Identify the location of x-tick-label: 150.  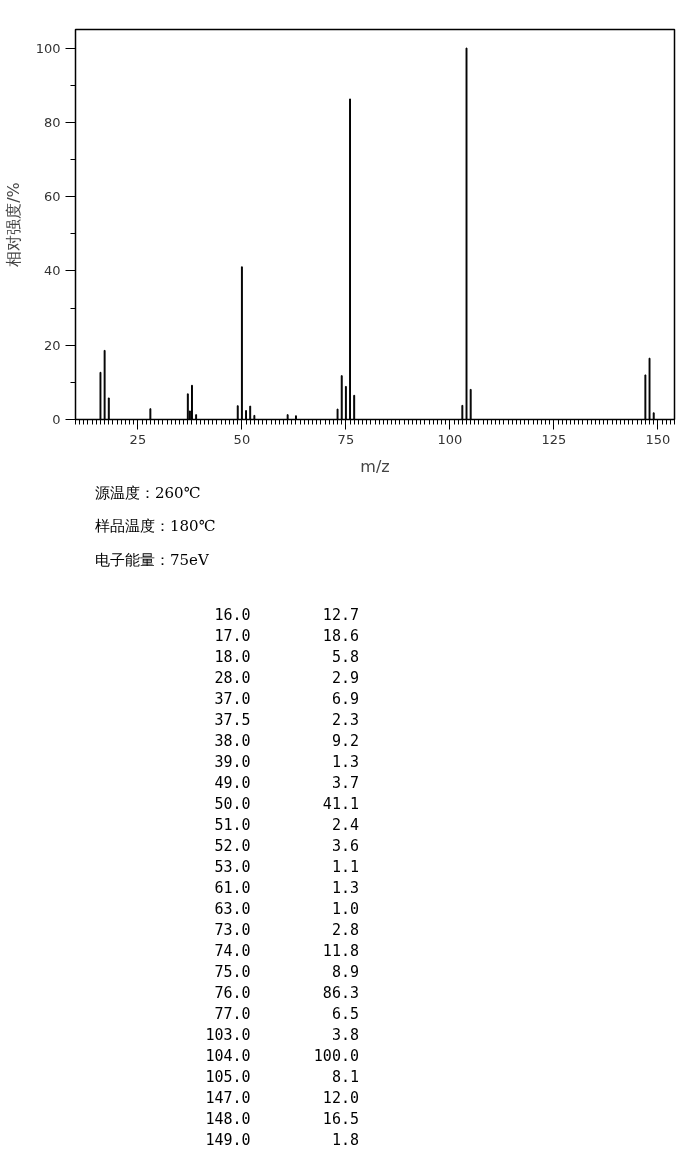
(658, 439).